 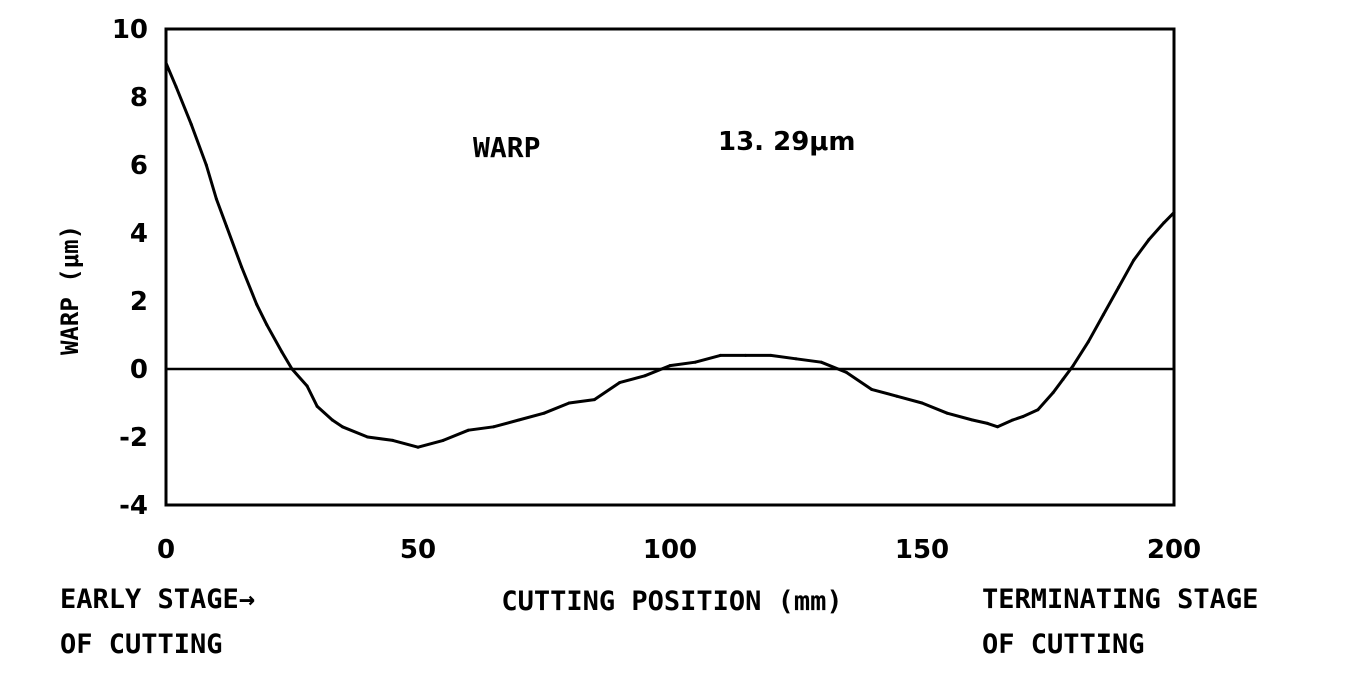 What do you see at coordinates (1174, 550) in the screenshot?
I see `x-tick-label: 200` at bounding box center [1174, 550].